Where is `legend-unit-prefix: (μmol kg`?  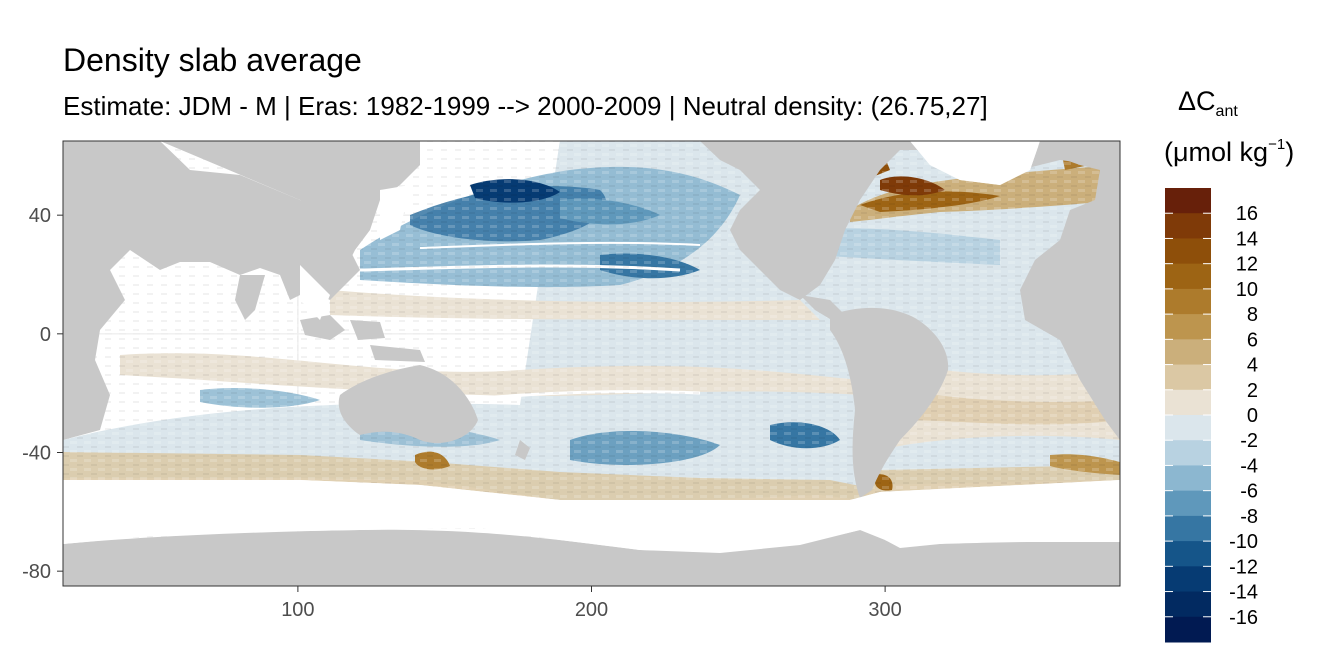
legend-unit-prefix: (μmol kg is located at coordinates (1216, 152).